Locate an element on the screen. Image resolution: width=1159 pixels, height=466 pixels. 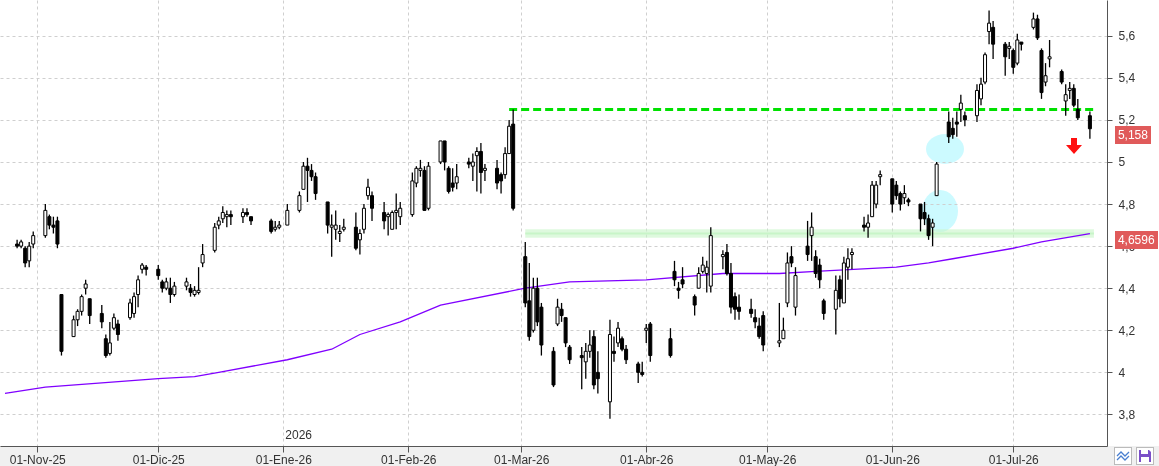
y-tick-label: 4,4 is located at coordinates (1127, 288).